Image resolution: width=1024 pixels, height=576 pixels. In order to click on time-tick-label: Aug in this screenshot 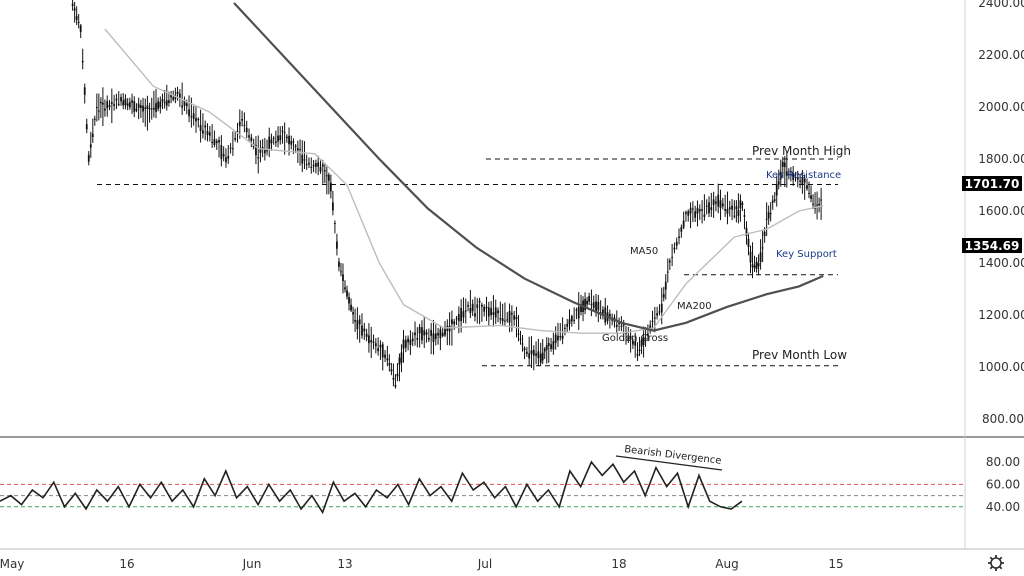, I will do `click(726, 564)`.